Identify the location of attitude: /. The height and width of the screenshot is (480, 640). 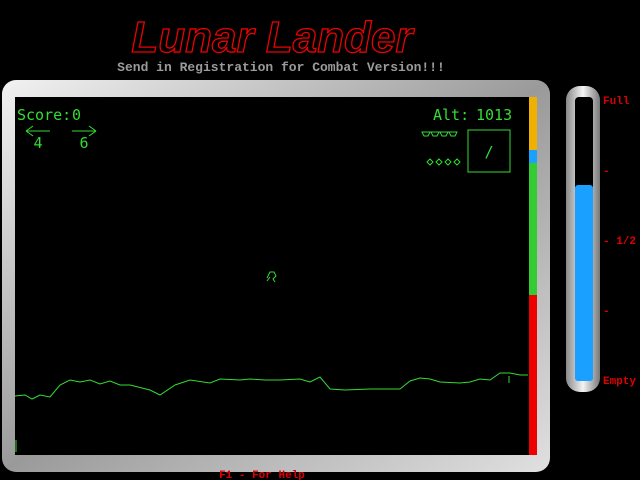
(488, 152).